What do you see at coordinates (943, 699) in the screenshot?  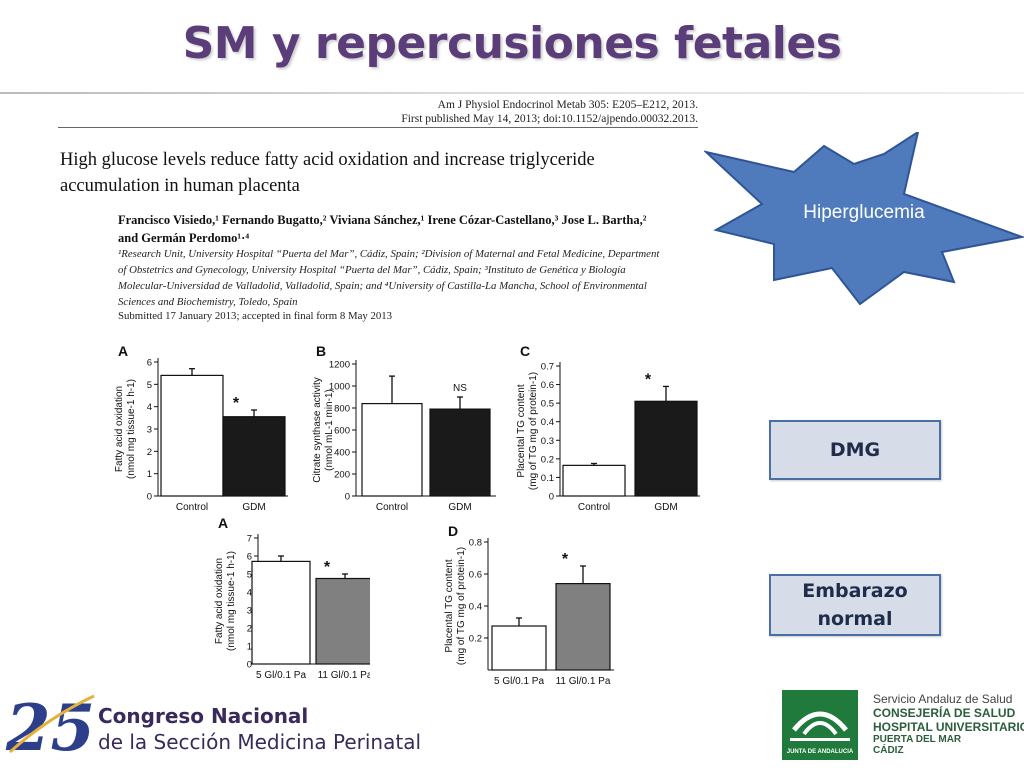 I see `sas-line-1: Servicio Andaluz de Salud` at bounding box center [943, 699].